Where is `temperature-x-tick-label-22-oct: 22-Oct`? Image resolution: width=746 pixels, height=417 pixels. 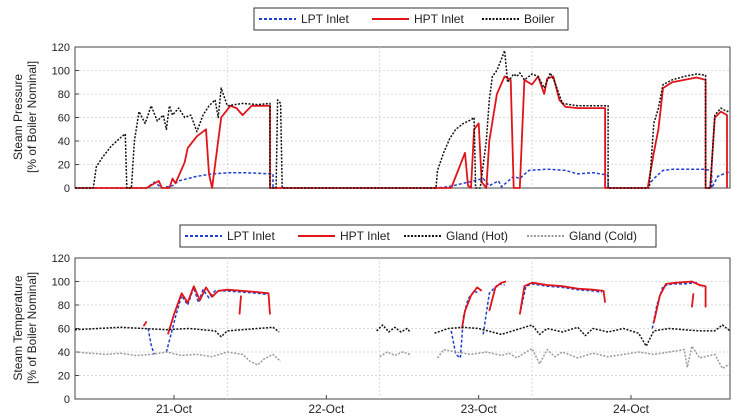 temperature-x-tick-label-22-oct: 22-Oct is located at coordinates (326, 409).